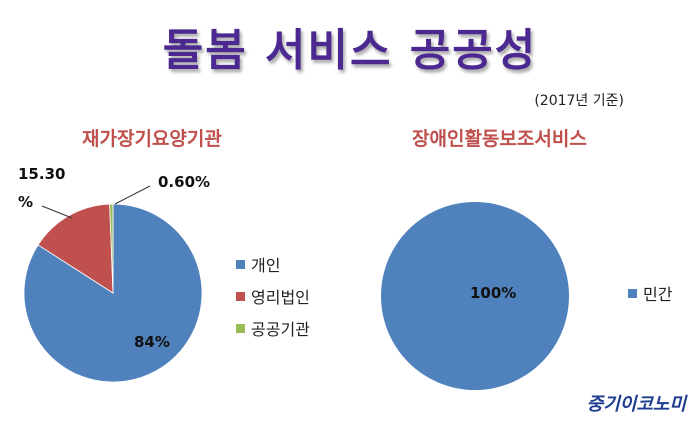 The height and width of the screenshot is (430, 700). Describe the element at coordinates (57, 212) in the screenshot. I see `leader-line-yeongri` at that location.